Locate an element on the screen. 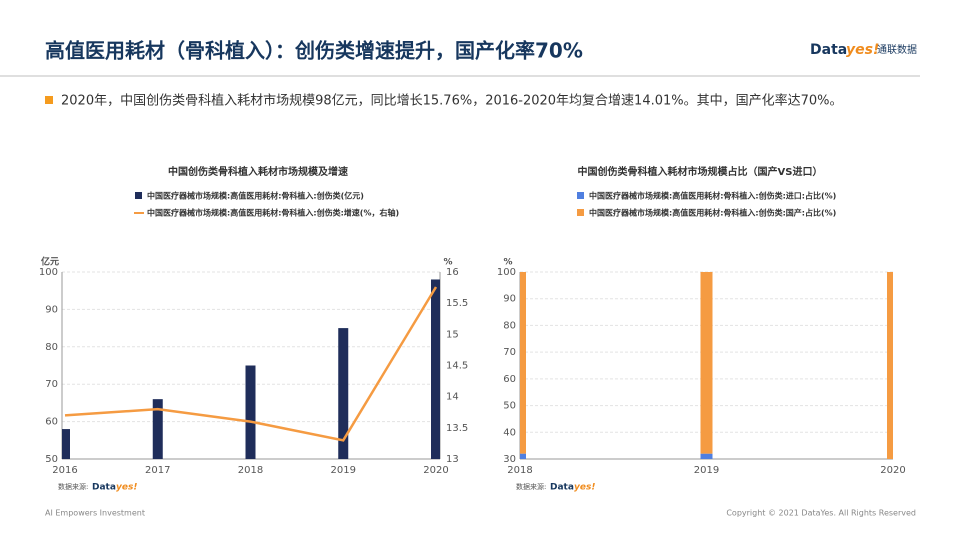 This screenshot has height=540, width=960. y2-tick-label: 13 is located at coordinates (452, 459).